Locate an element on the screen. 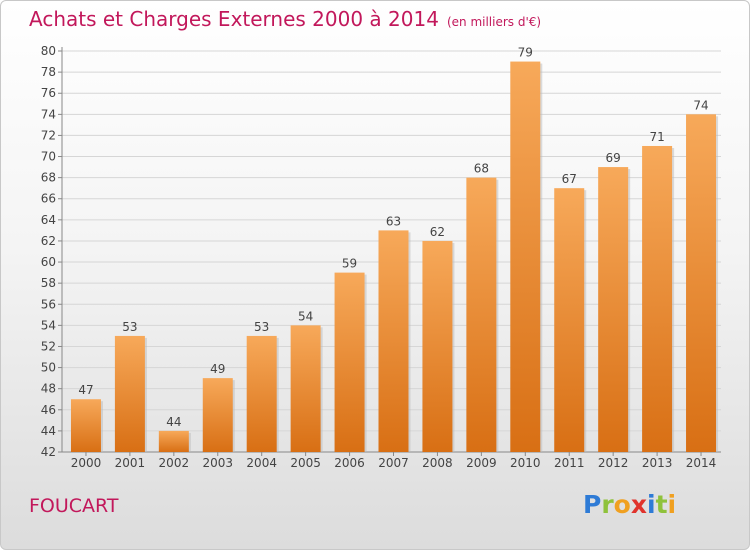  y-tick-label: 52 is located at coordinates (48, 346).